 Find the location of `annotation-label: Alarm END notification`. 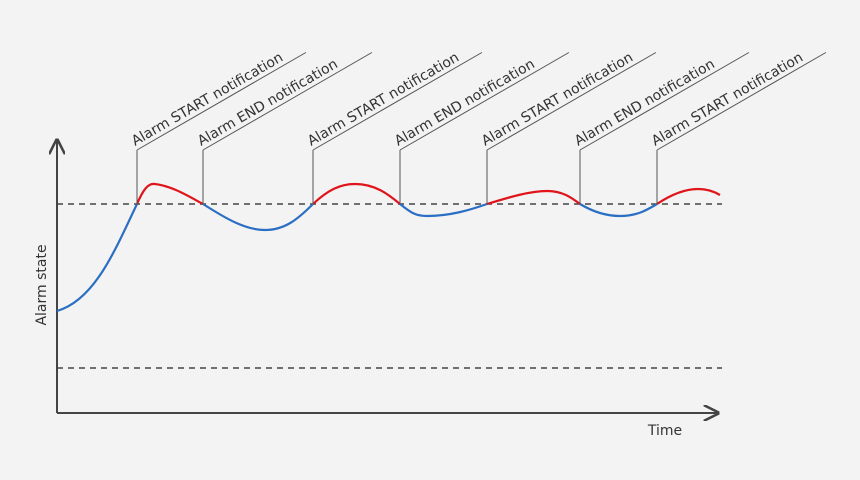

annotation-label: Alarm END notification is located at coordinates (465, 102).